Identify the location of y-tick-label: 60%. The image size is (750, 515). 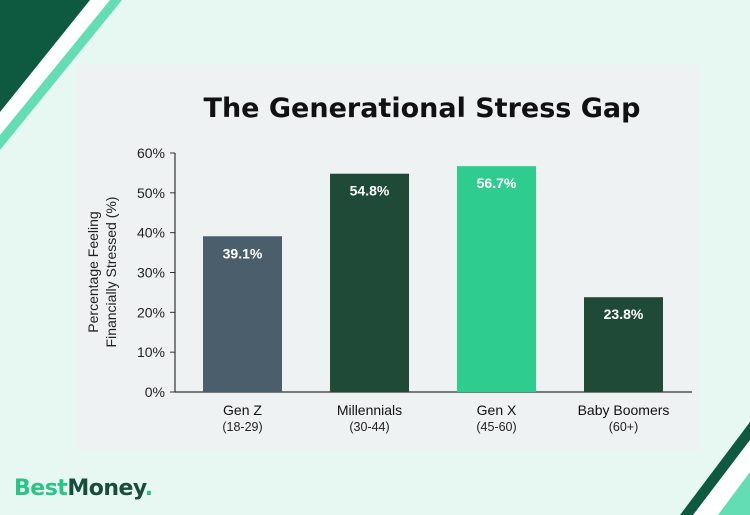
(151, 153).